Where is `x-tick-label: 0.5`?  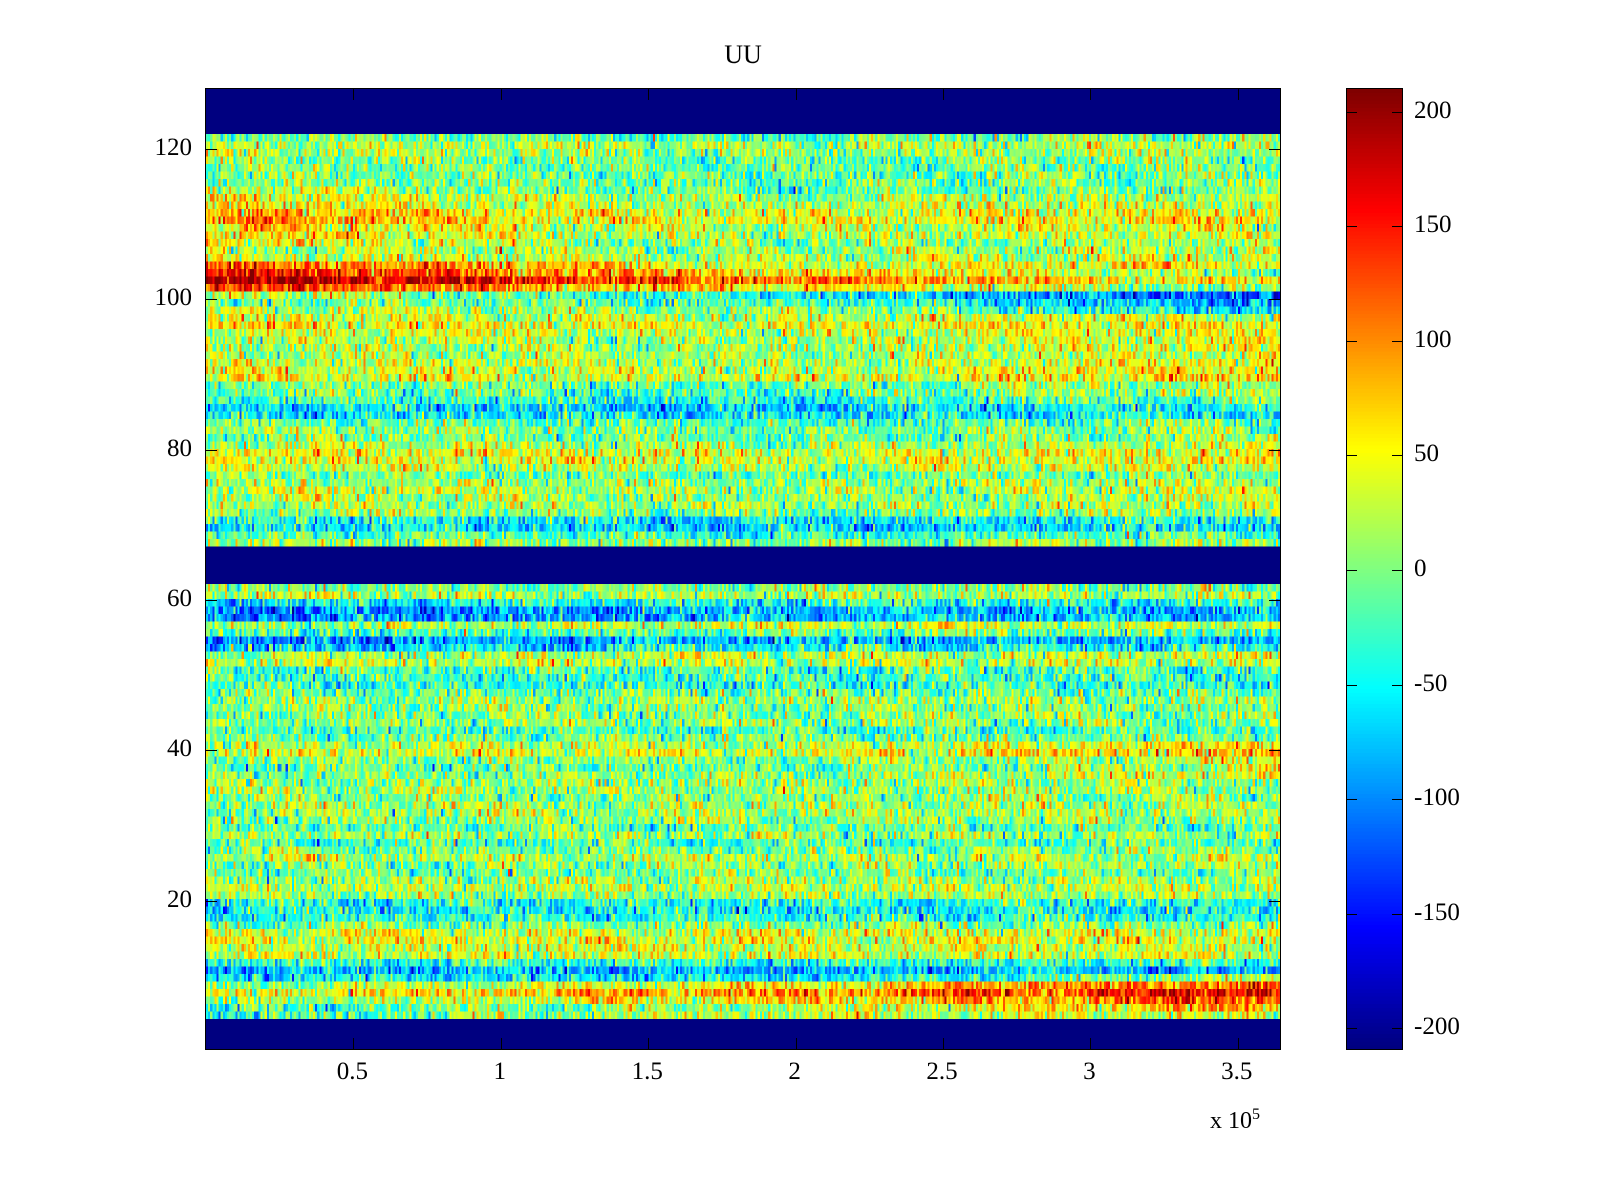 x-tick-label: 0.5 is located at coordinates (352, 1071).